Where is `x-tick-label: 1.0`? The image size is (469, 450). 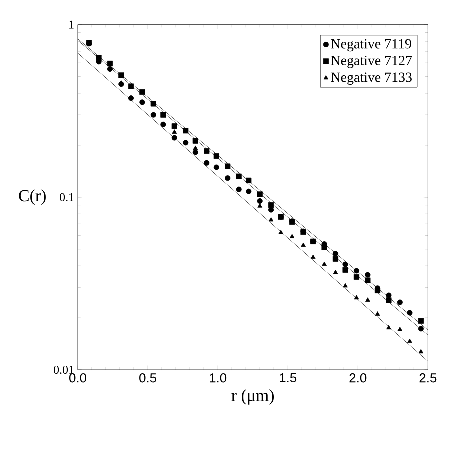
x-tick-label: 1.0 is located at coordinates (218, 378).